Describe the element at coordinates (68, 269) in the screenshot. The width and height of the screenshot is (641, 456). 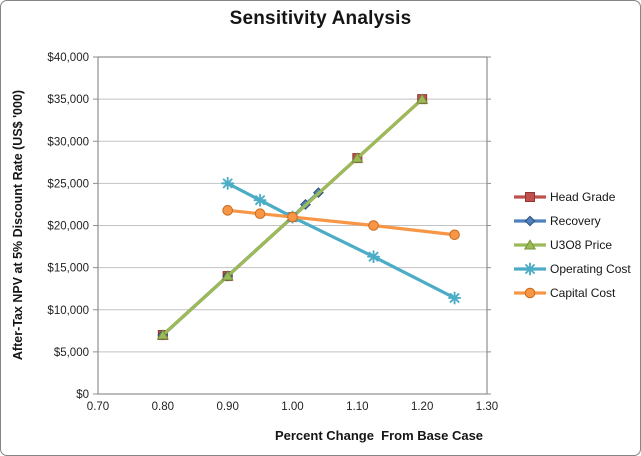
I see `y-tick-label: $15,000` at that location.